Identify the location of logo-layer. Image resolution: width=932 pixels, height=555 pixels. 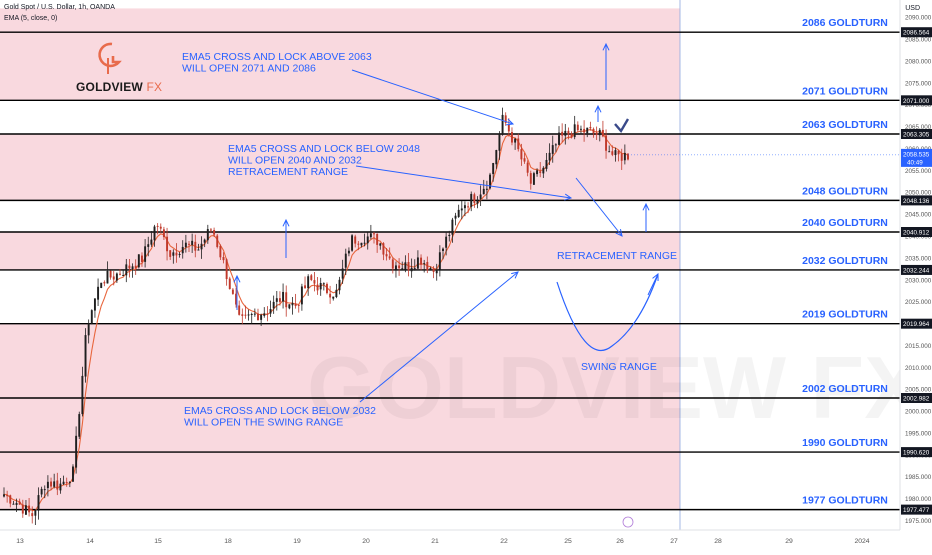
(110, 58).